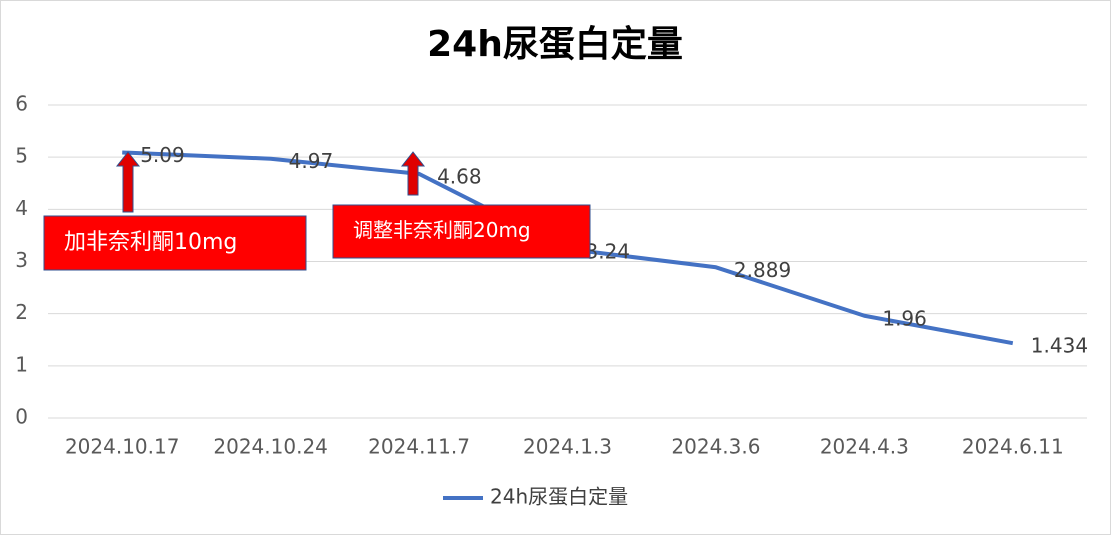  What do you see at coordinates (21, 156) in the screenshot?
I see `y-tick-label: 5` at bounding box center [21, 156].